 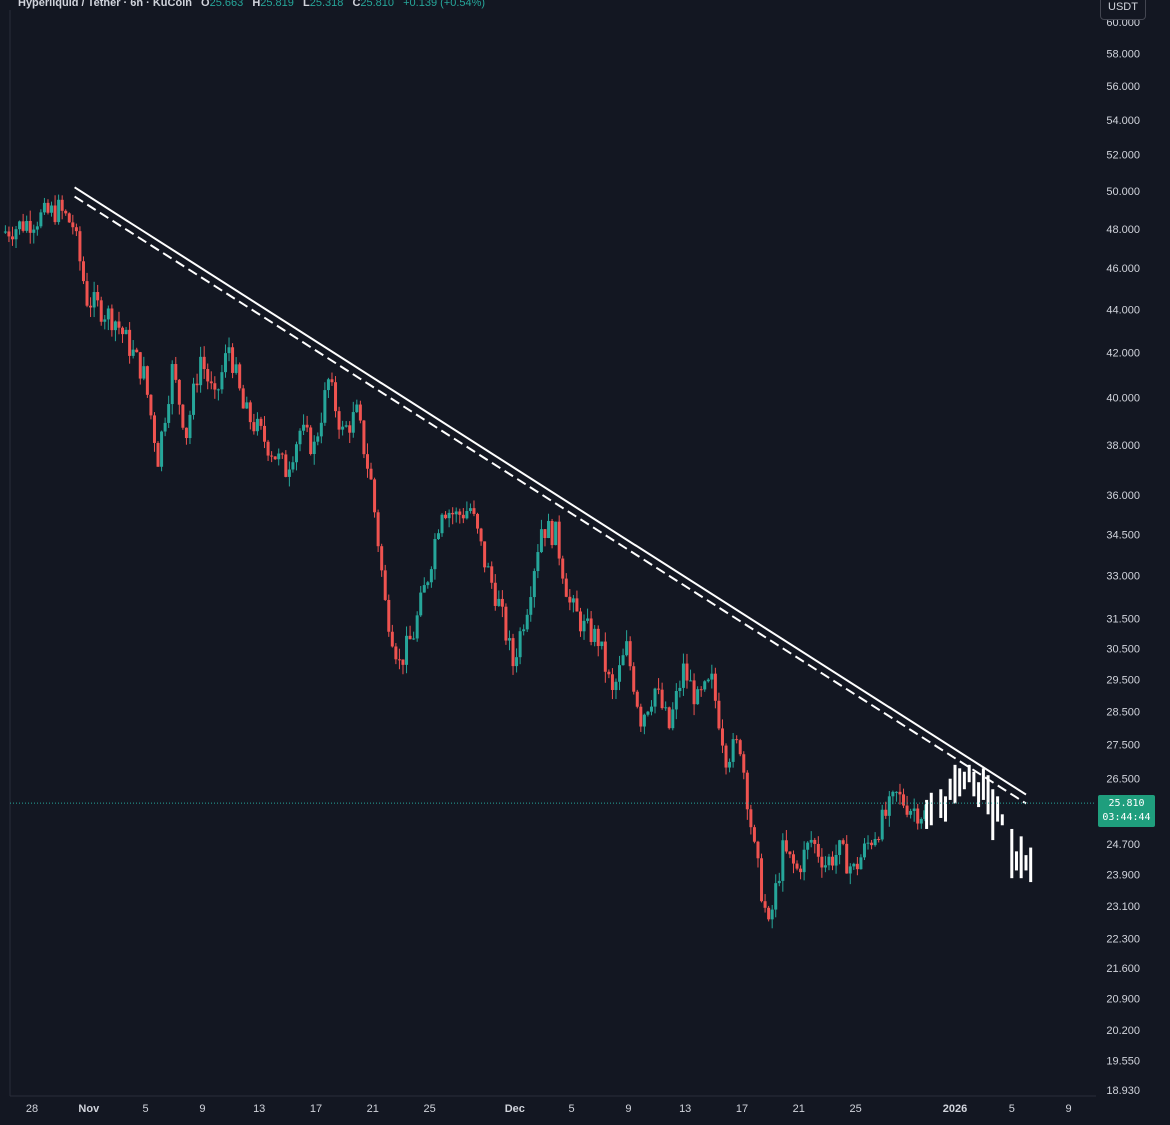 What do you see at coordinates (1123, 875) in the screenshot?
I see `price-tick-label: 23.900` at bounding box center [1123, 875].